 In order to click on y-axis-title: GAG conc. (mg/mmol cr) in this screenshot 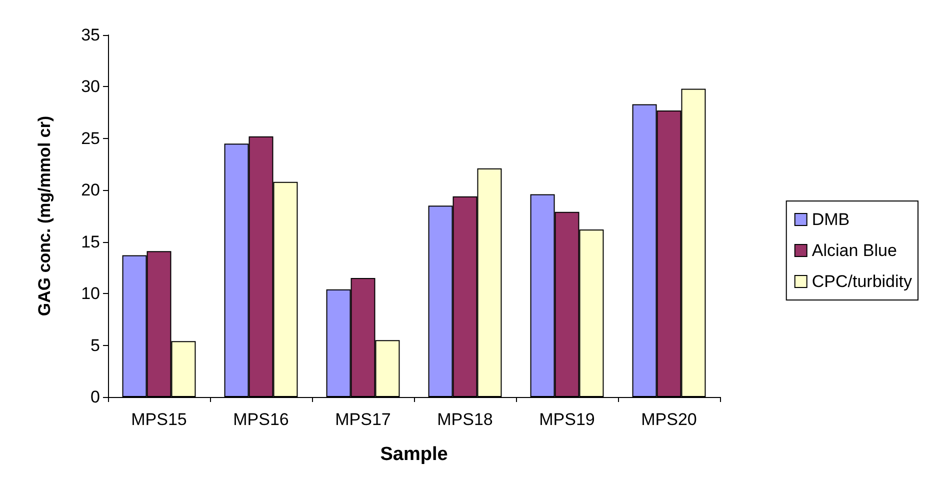, I will do `click(44, 216)`.